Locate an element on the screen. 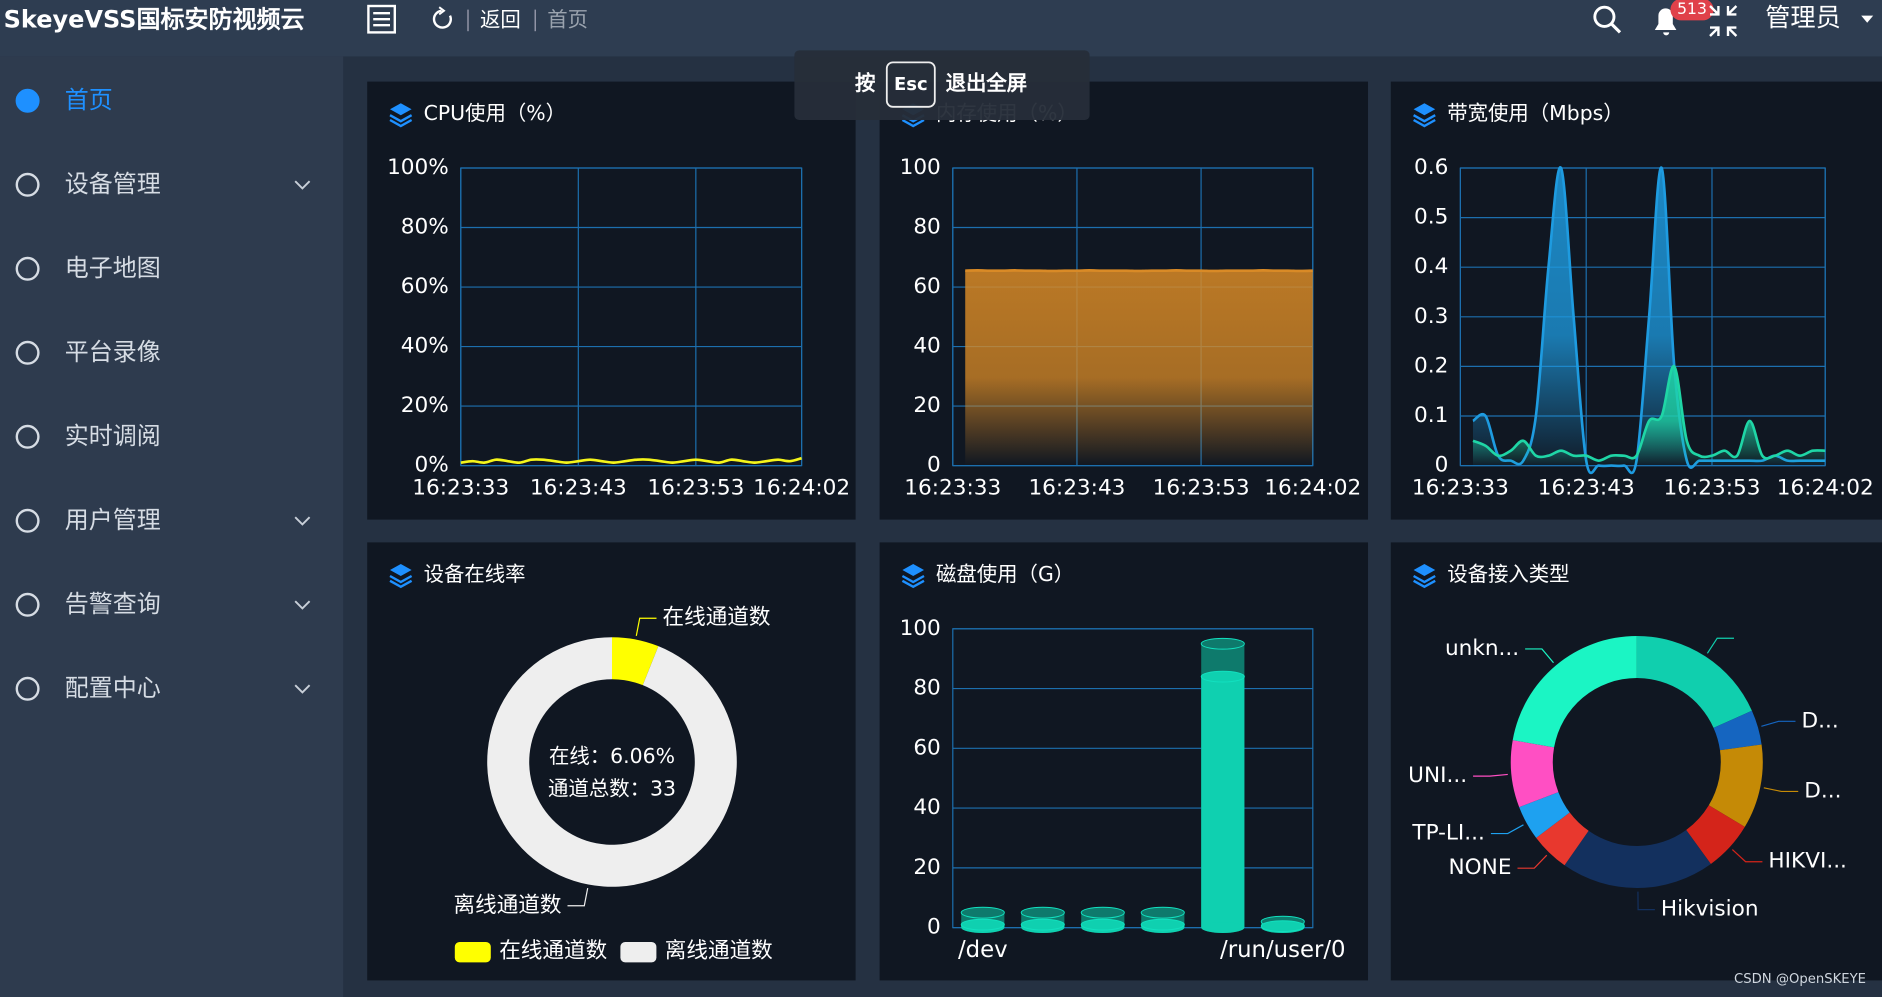  menu-label: 平台录像 is located at coordinates (113, 352).